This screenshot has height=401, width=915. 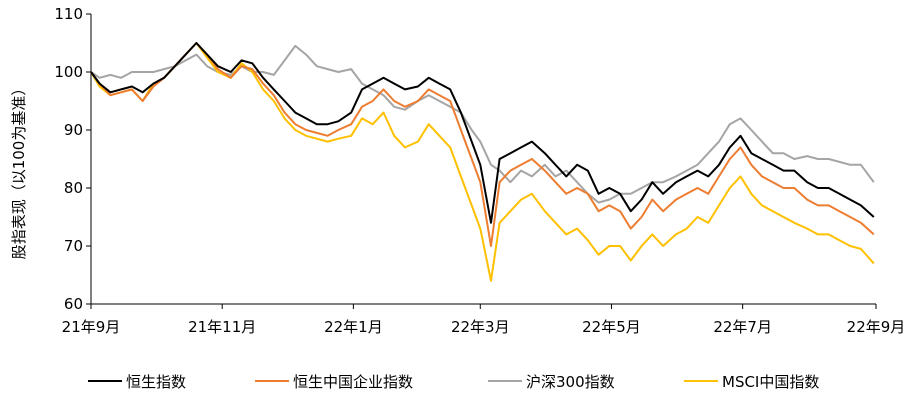 What do you see at coordinates (353, 327) in the screenshot?
I see `x-tick-label: 22年1月` at bounding box center [353, 327].